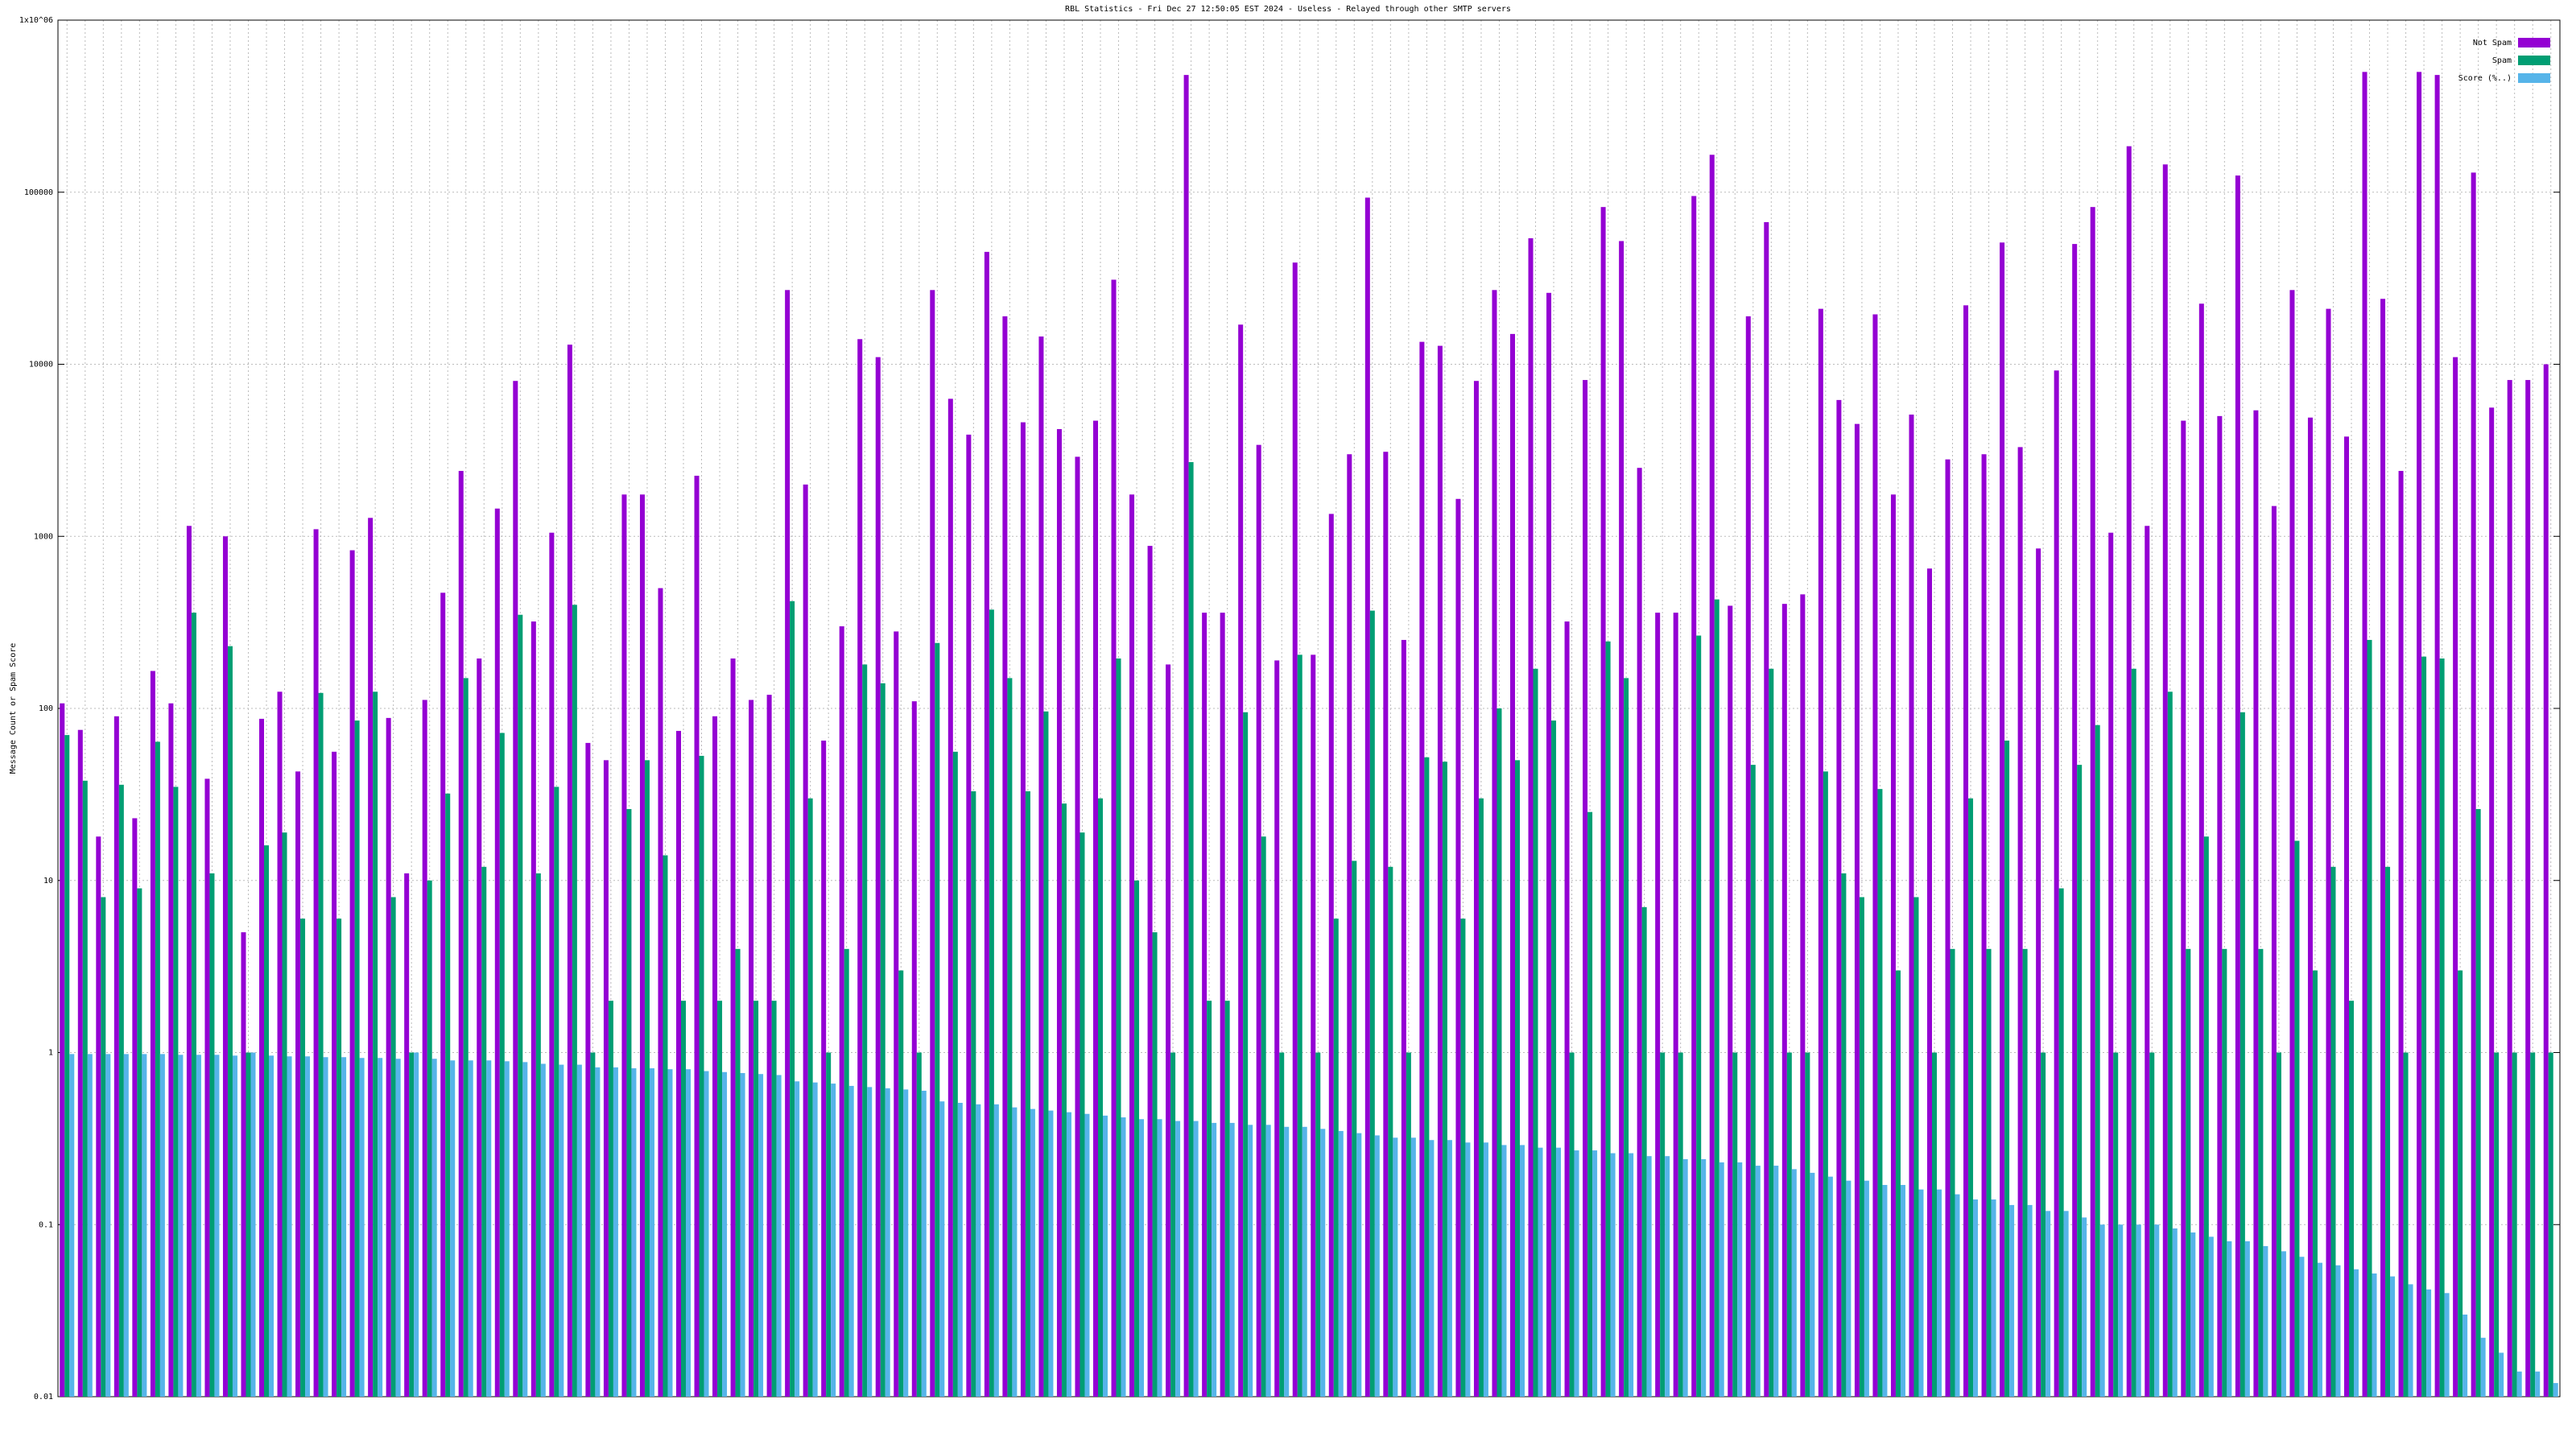 The height and width of the screenshot is (1449, 2576). Describe the element at coordinates (41, 365) in the screenshot. I see `y-tick-label: 10000` at that location.